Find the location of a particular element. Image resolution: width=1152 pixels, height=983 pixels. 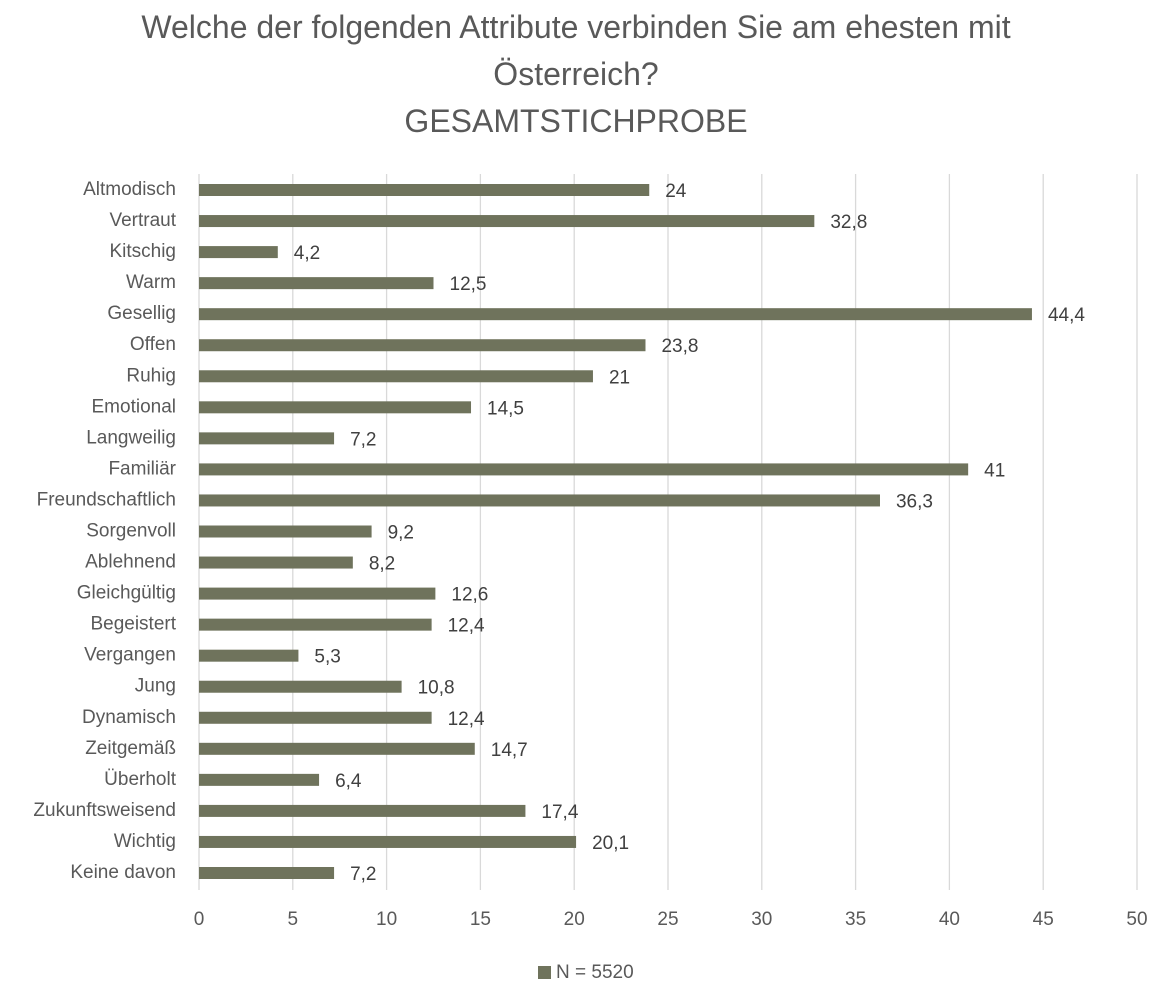

x-tick-label: 25 is located at coordinates (667, 919).